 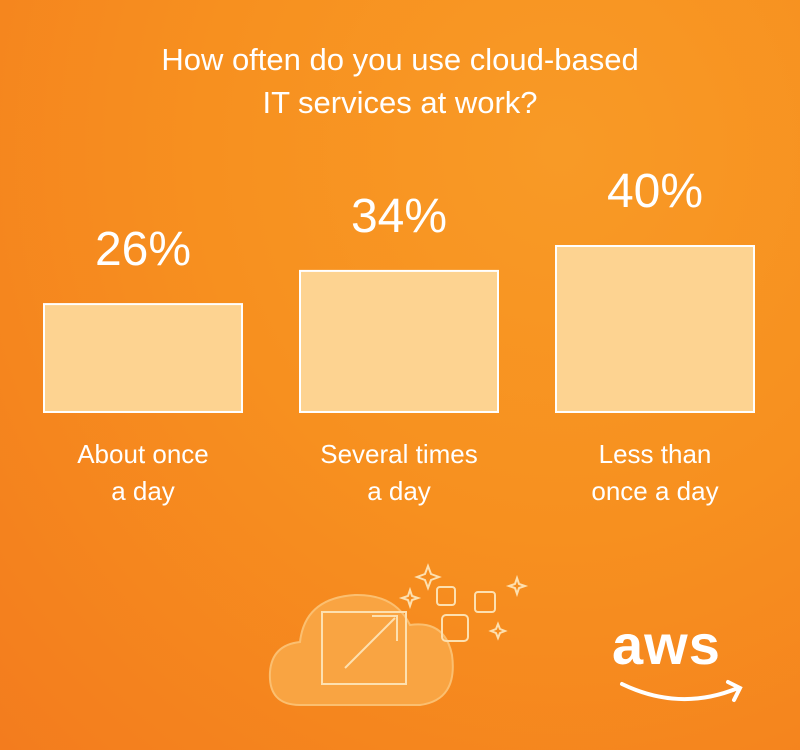 What do you see at coordinates (666, 644) in the screenshot?
I see `logo: aws` at bounding box center [666, 644].